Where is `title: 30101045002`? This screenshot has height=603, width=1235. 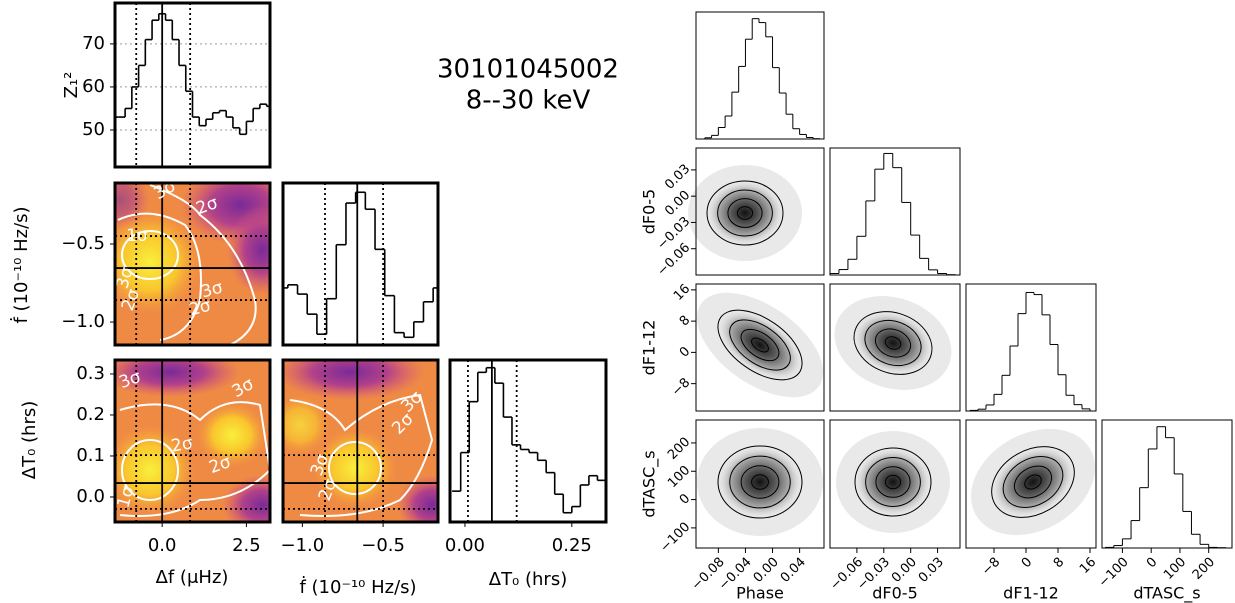 title: 30101045002 is located at coordinates (528, 70).